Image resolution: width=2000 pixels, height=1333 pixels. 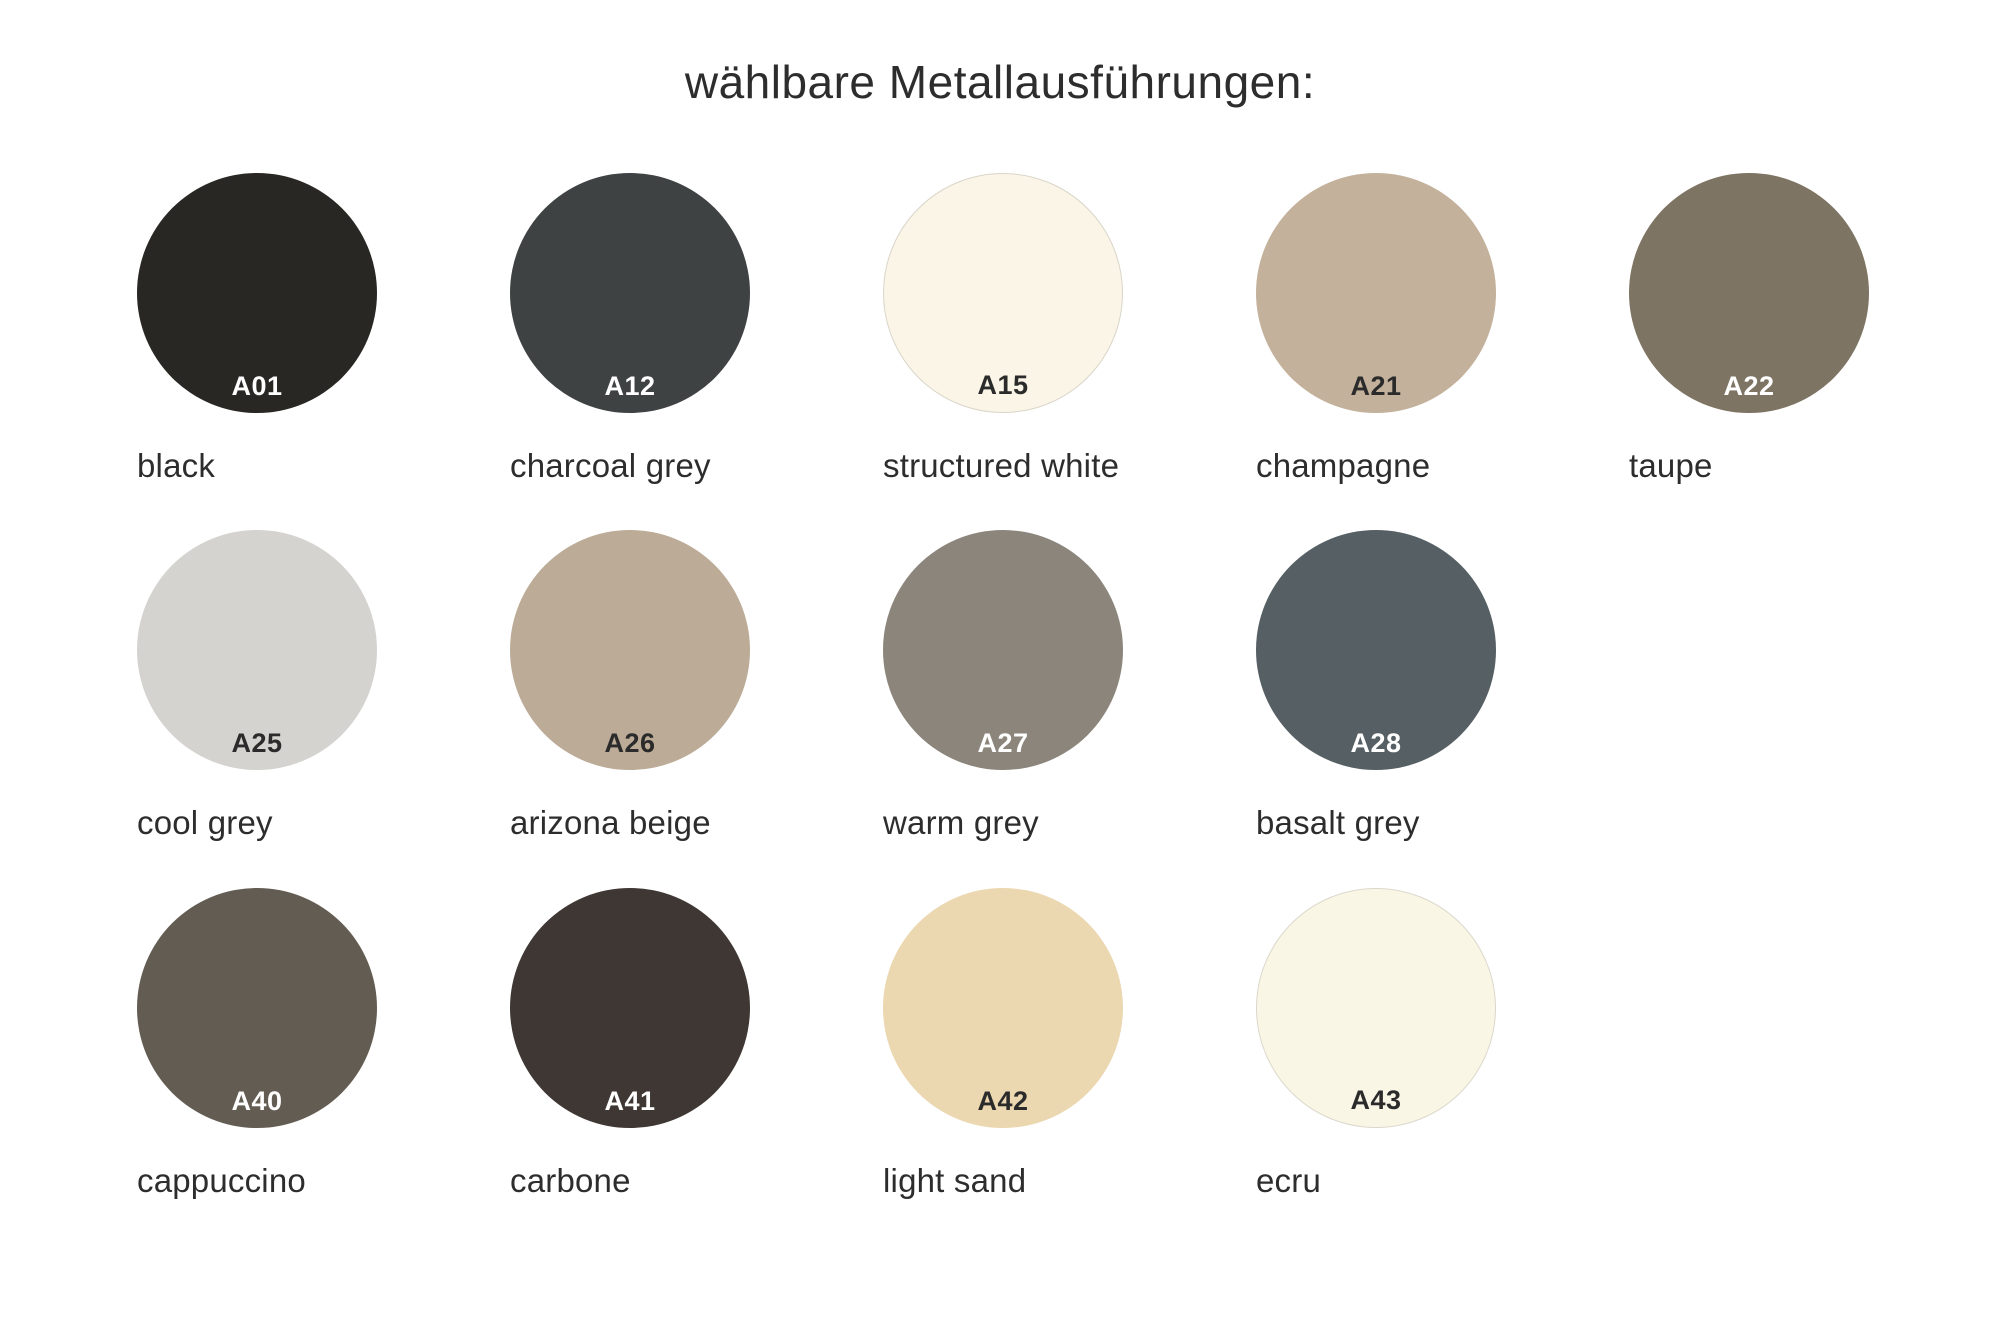 What do you see at coordinates (610, 465) in the screenshot?
I see `swatch-name: charcoal grey` at bounding box center [610, 465].